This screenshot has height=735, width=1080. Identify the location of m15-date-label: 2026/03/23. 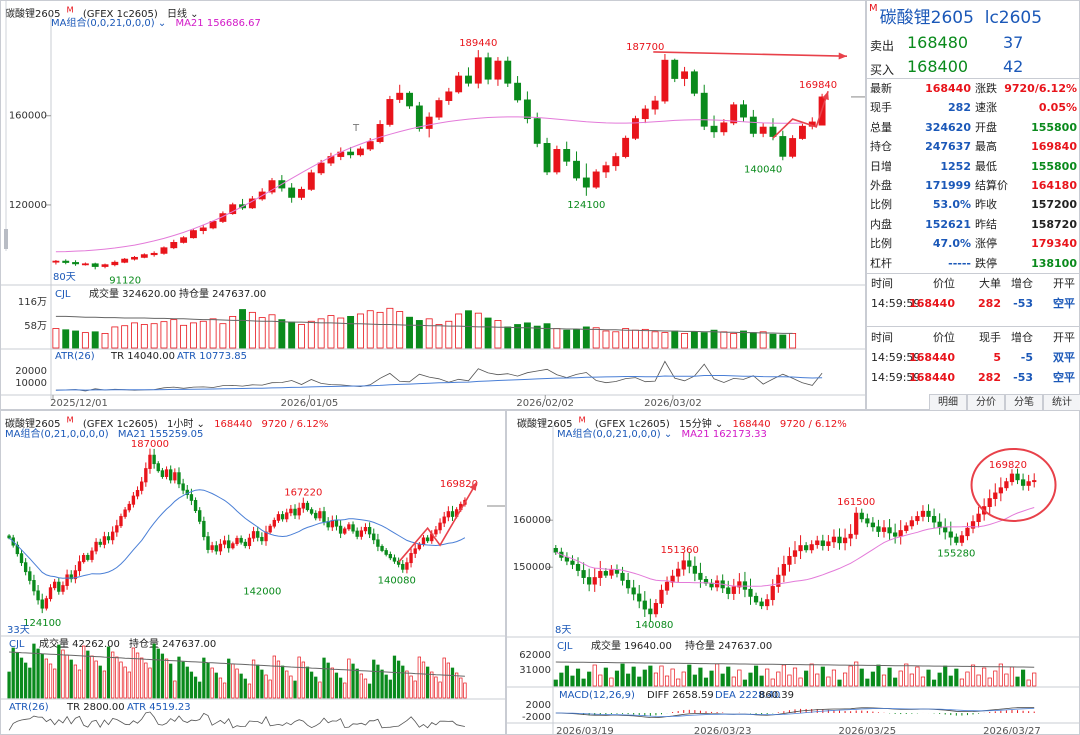
(723, 730).